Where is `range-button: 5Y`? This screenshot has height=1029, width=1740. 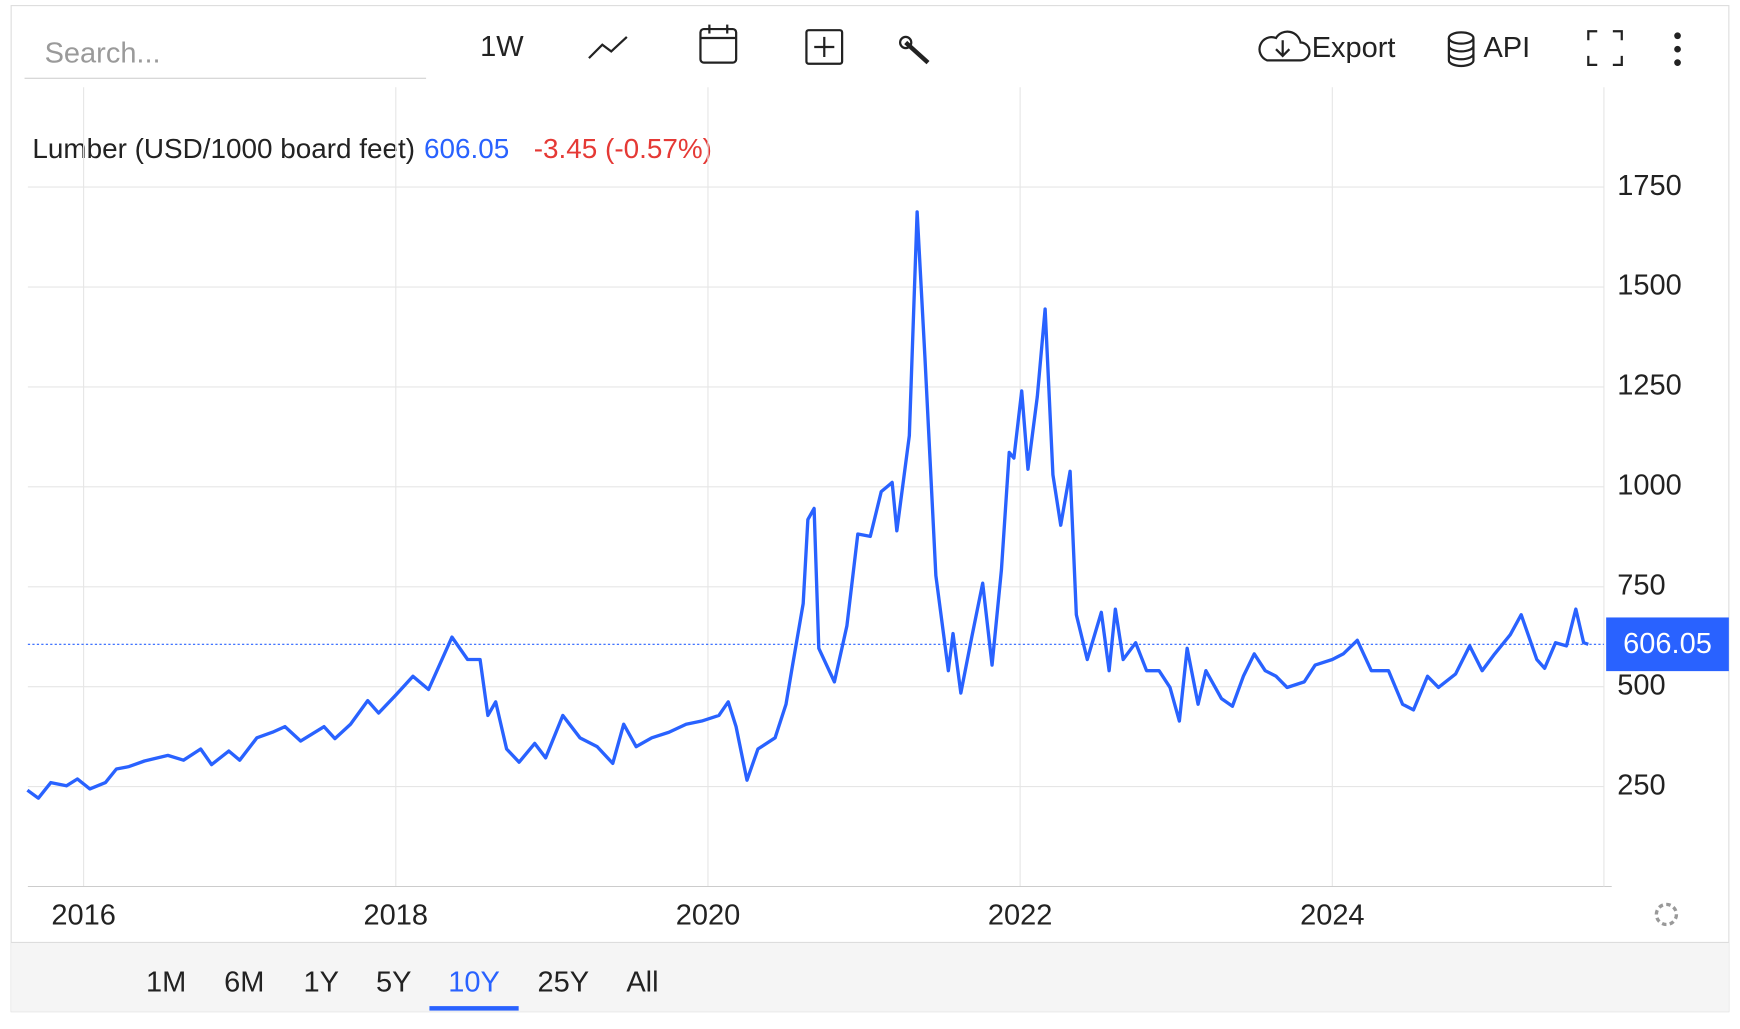
range-button: 5Y is located at coordinates (393, 982).